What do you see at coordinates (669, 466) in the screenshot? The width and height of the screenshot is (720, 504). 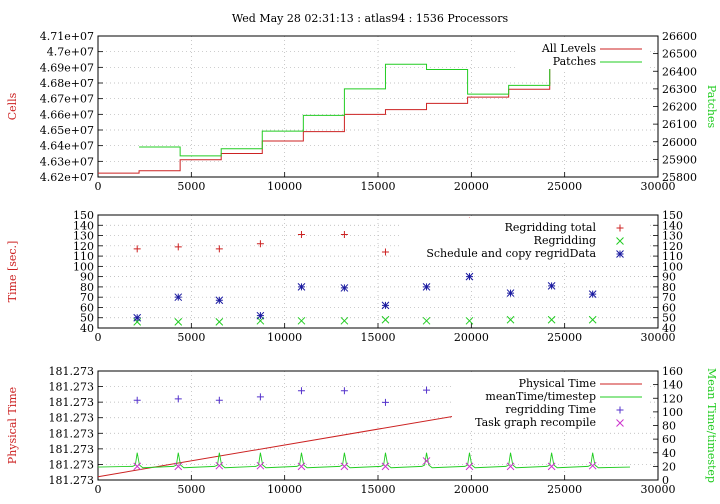 I see `y2-tick-label: 20` at bounding box center [669, 466].